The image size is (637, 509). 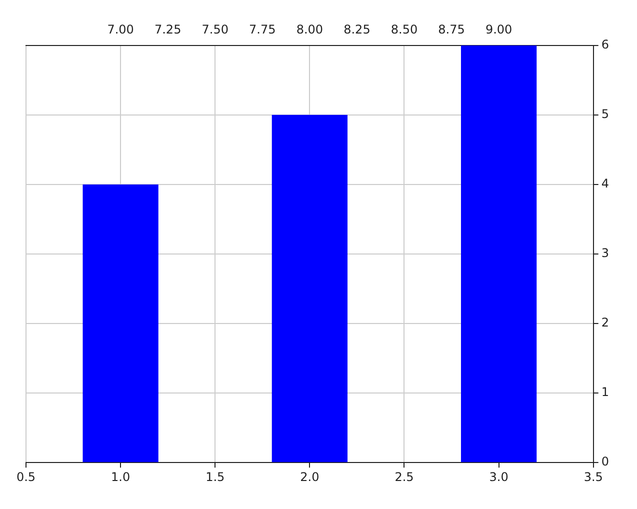 I want to click on x-tick-label: 3.5, so click(x=593, y=477).